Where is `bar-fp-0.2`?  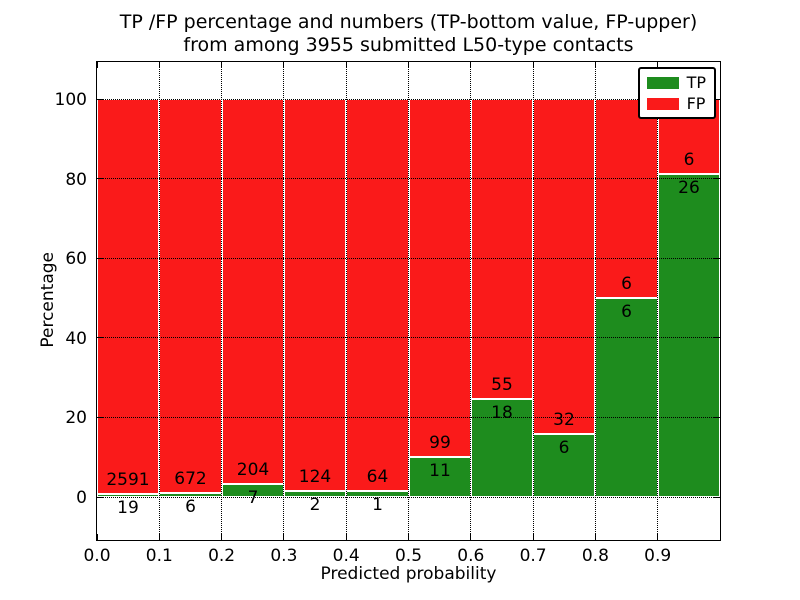 bar-fp-0.2 is located at coordinates (253, 291).